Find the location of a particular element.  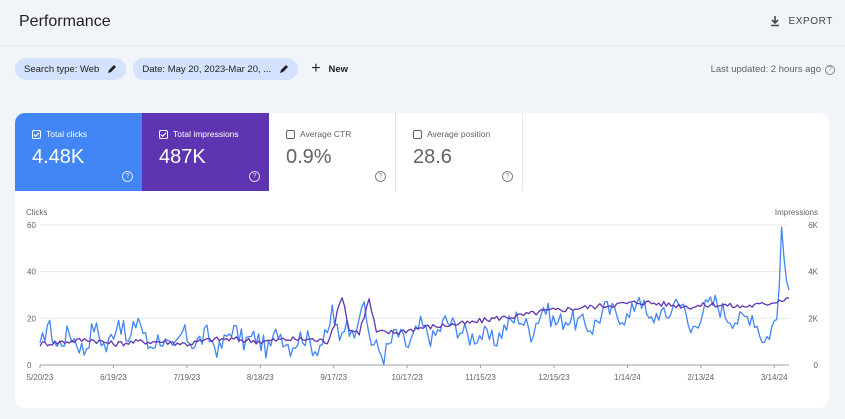

metric-average-position: Average position 28.6 ? is located at coordinates (459, 152).